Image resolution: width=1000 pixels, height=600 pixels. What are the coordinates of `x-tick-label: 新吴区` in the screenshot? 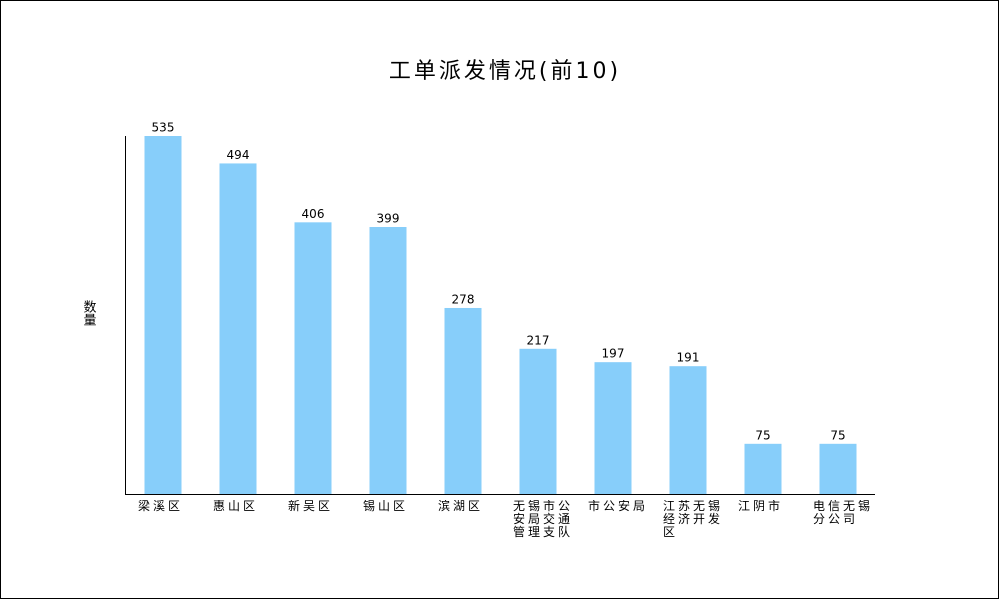 It's located at (311, 506).